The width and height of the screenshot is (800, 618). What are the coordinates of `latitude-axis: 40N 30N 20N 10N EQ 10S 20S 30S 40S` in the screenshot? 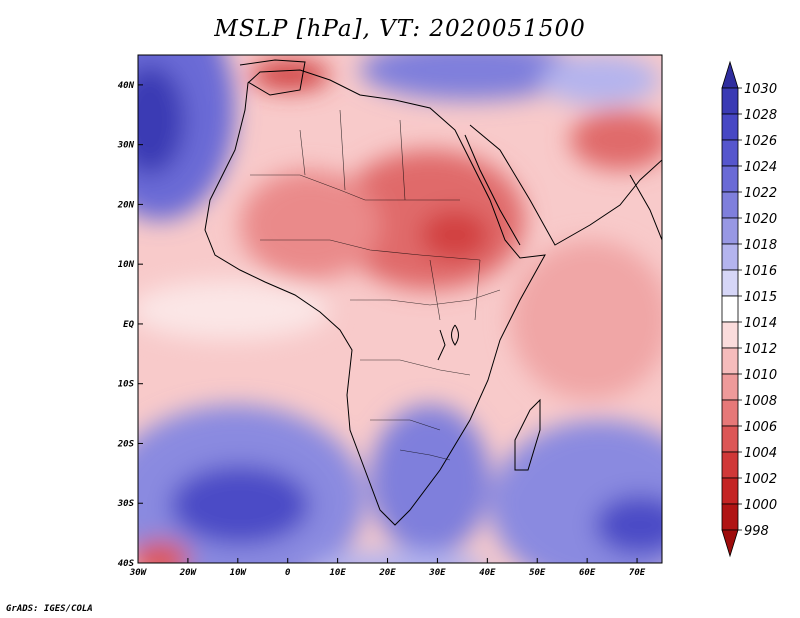 It's located at (130, 325).